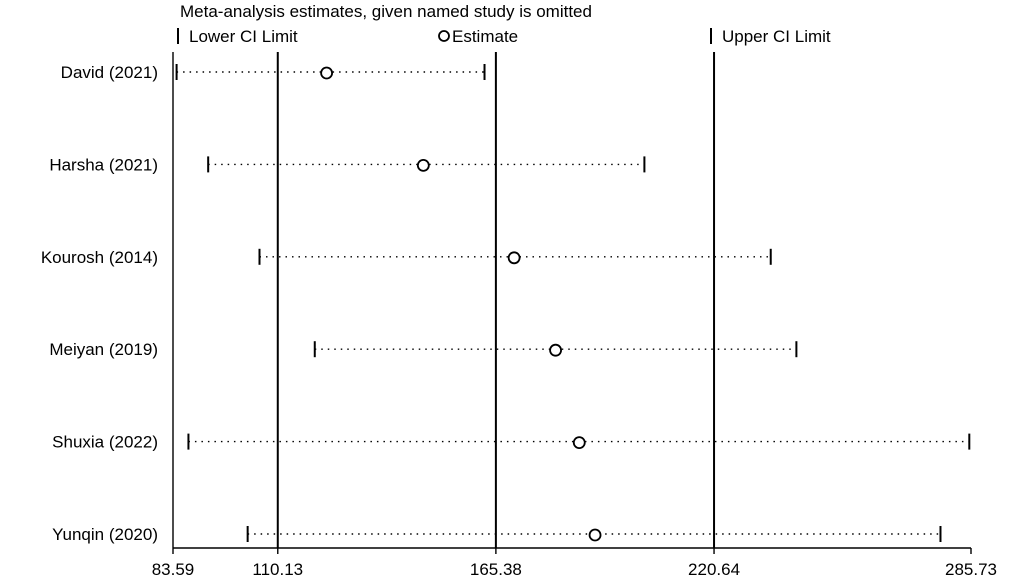 The height and width of the screenshot is (582, 1013). What do you see at coordinates (243, 36) in the screenshot?
I see `legend-lower-label: Lower CI Limit` at bounding box center [243, 36].